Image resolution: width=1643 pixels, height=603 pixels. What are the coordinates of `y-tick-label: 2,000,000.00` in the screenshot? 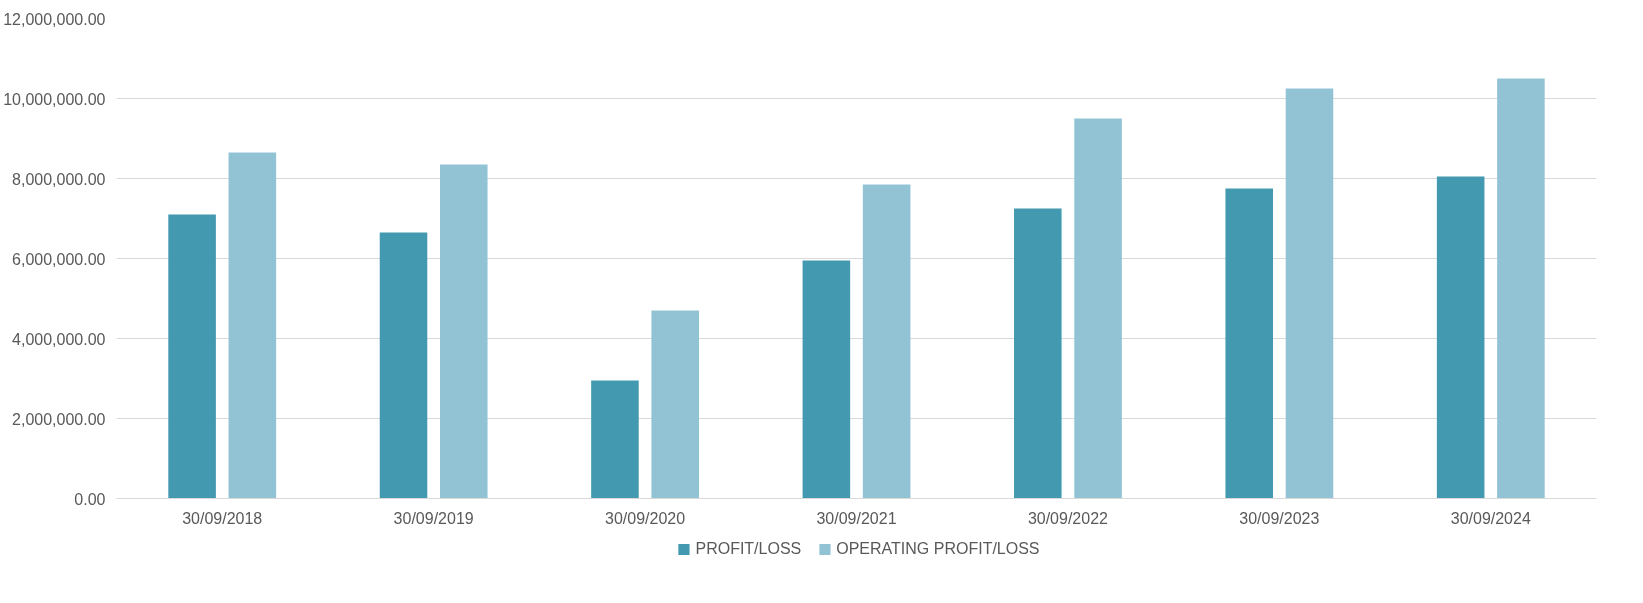 It's located at (59, 419).